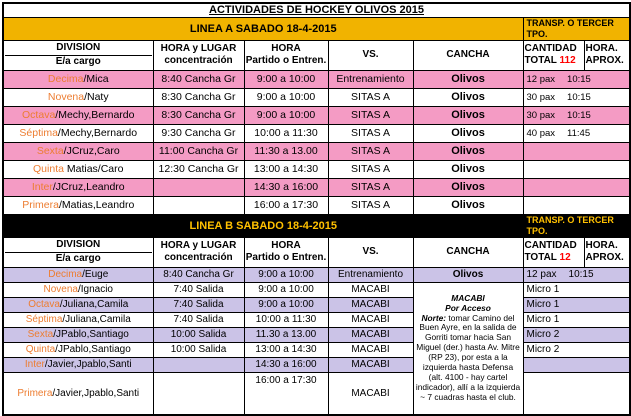 The height and width of the screenshot is (416, 631). I want to click on cell-division: Séptima/Juliana,Camila, so click(78, 319).